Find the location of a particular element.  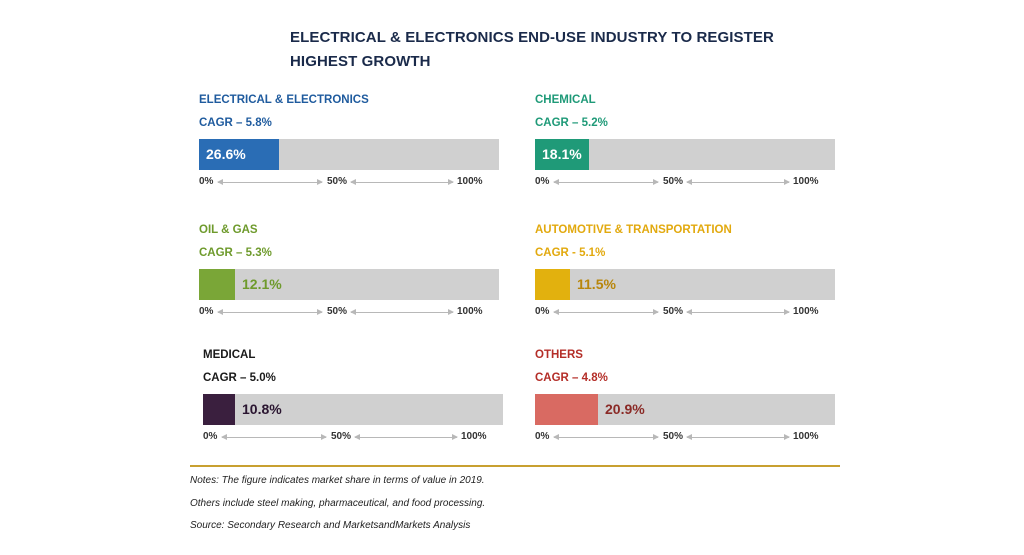

panel-title: CHEMICAL is located at coordinates (565, 100).